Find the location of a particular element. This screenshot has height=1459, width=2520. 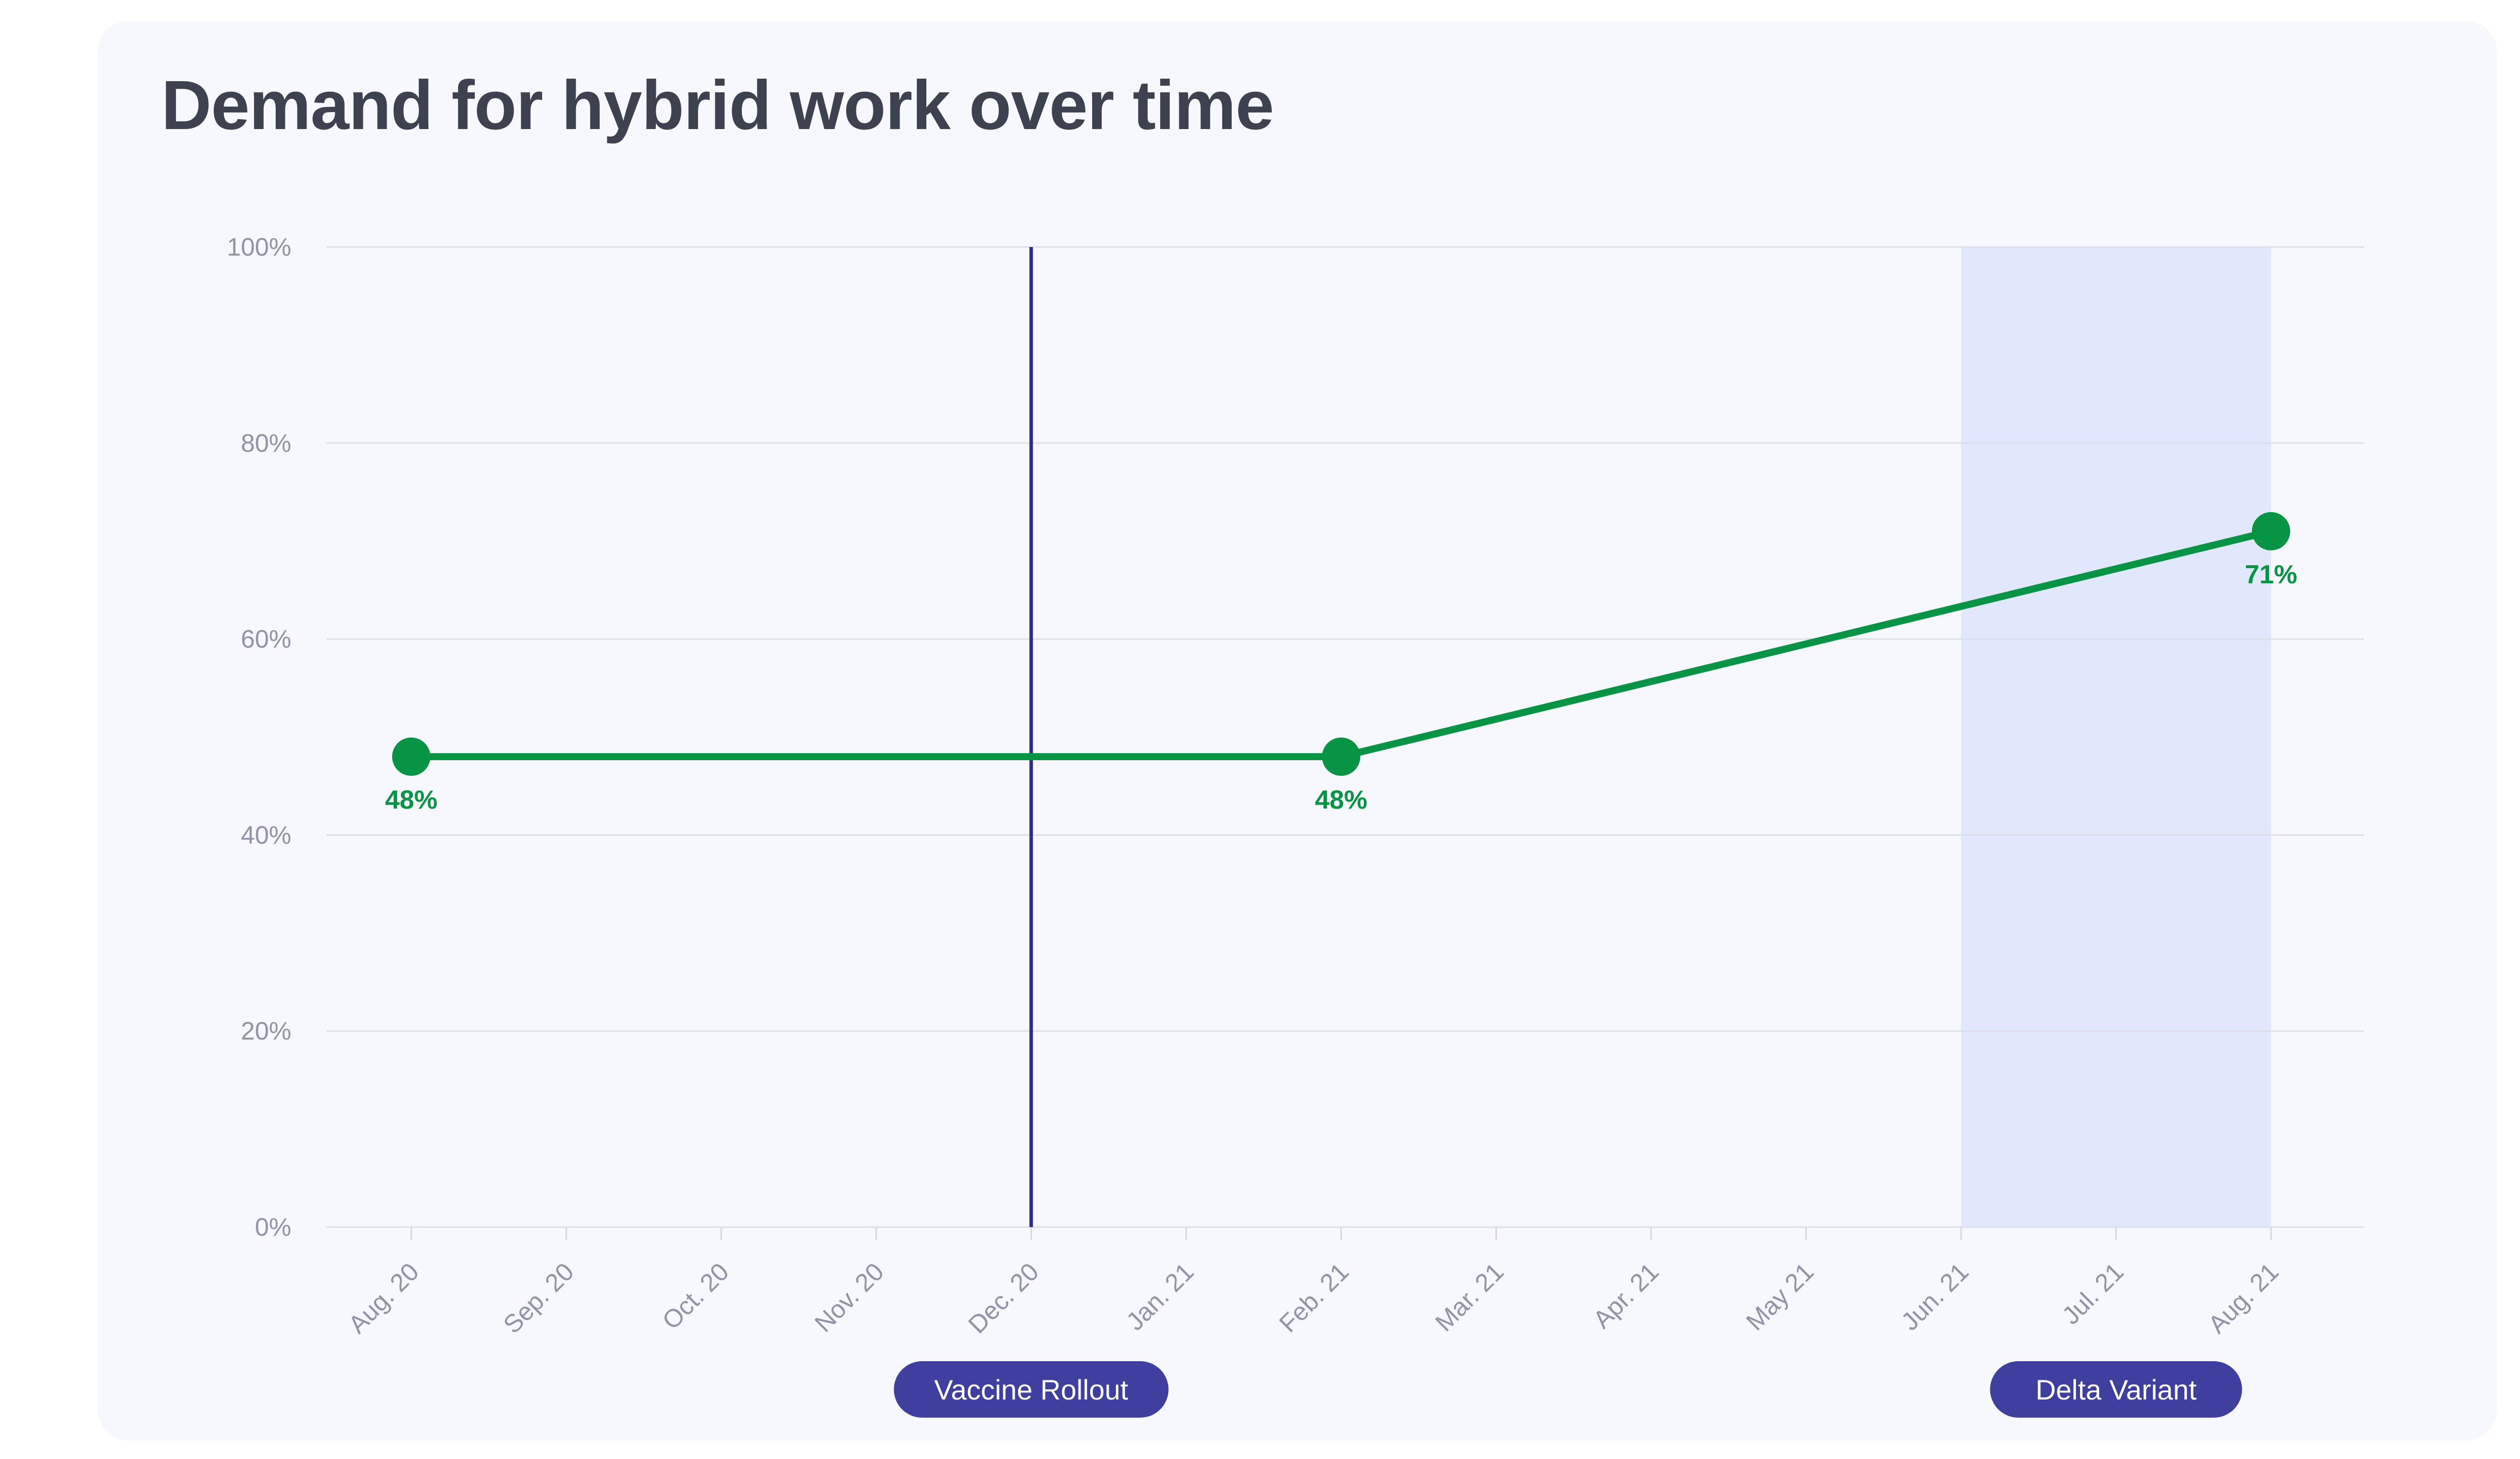

delta-variant-pill: Delta Variant is located at coordinates (2116, 1389).